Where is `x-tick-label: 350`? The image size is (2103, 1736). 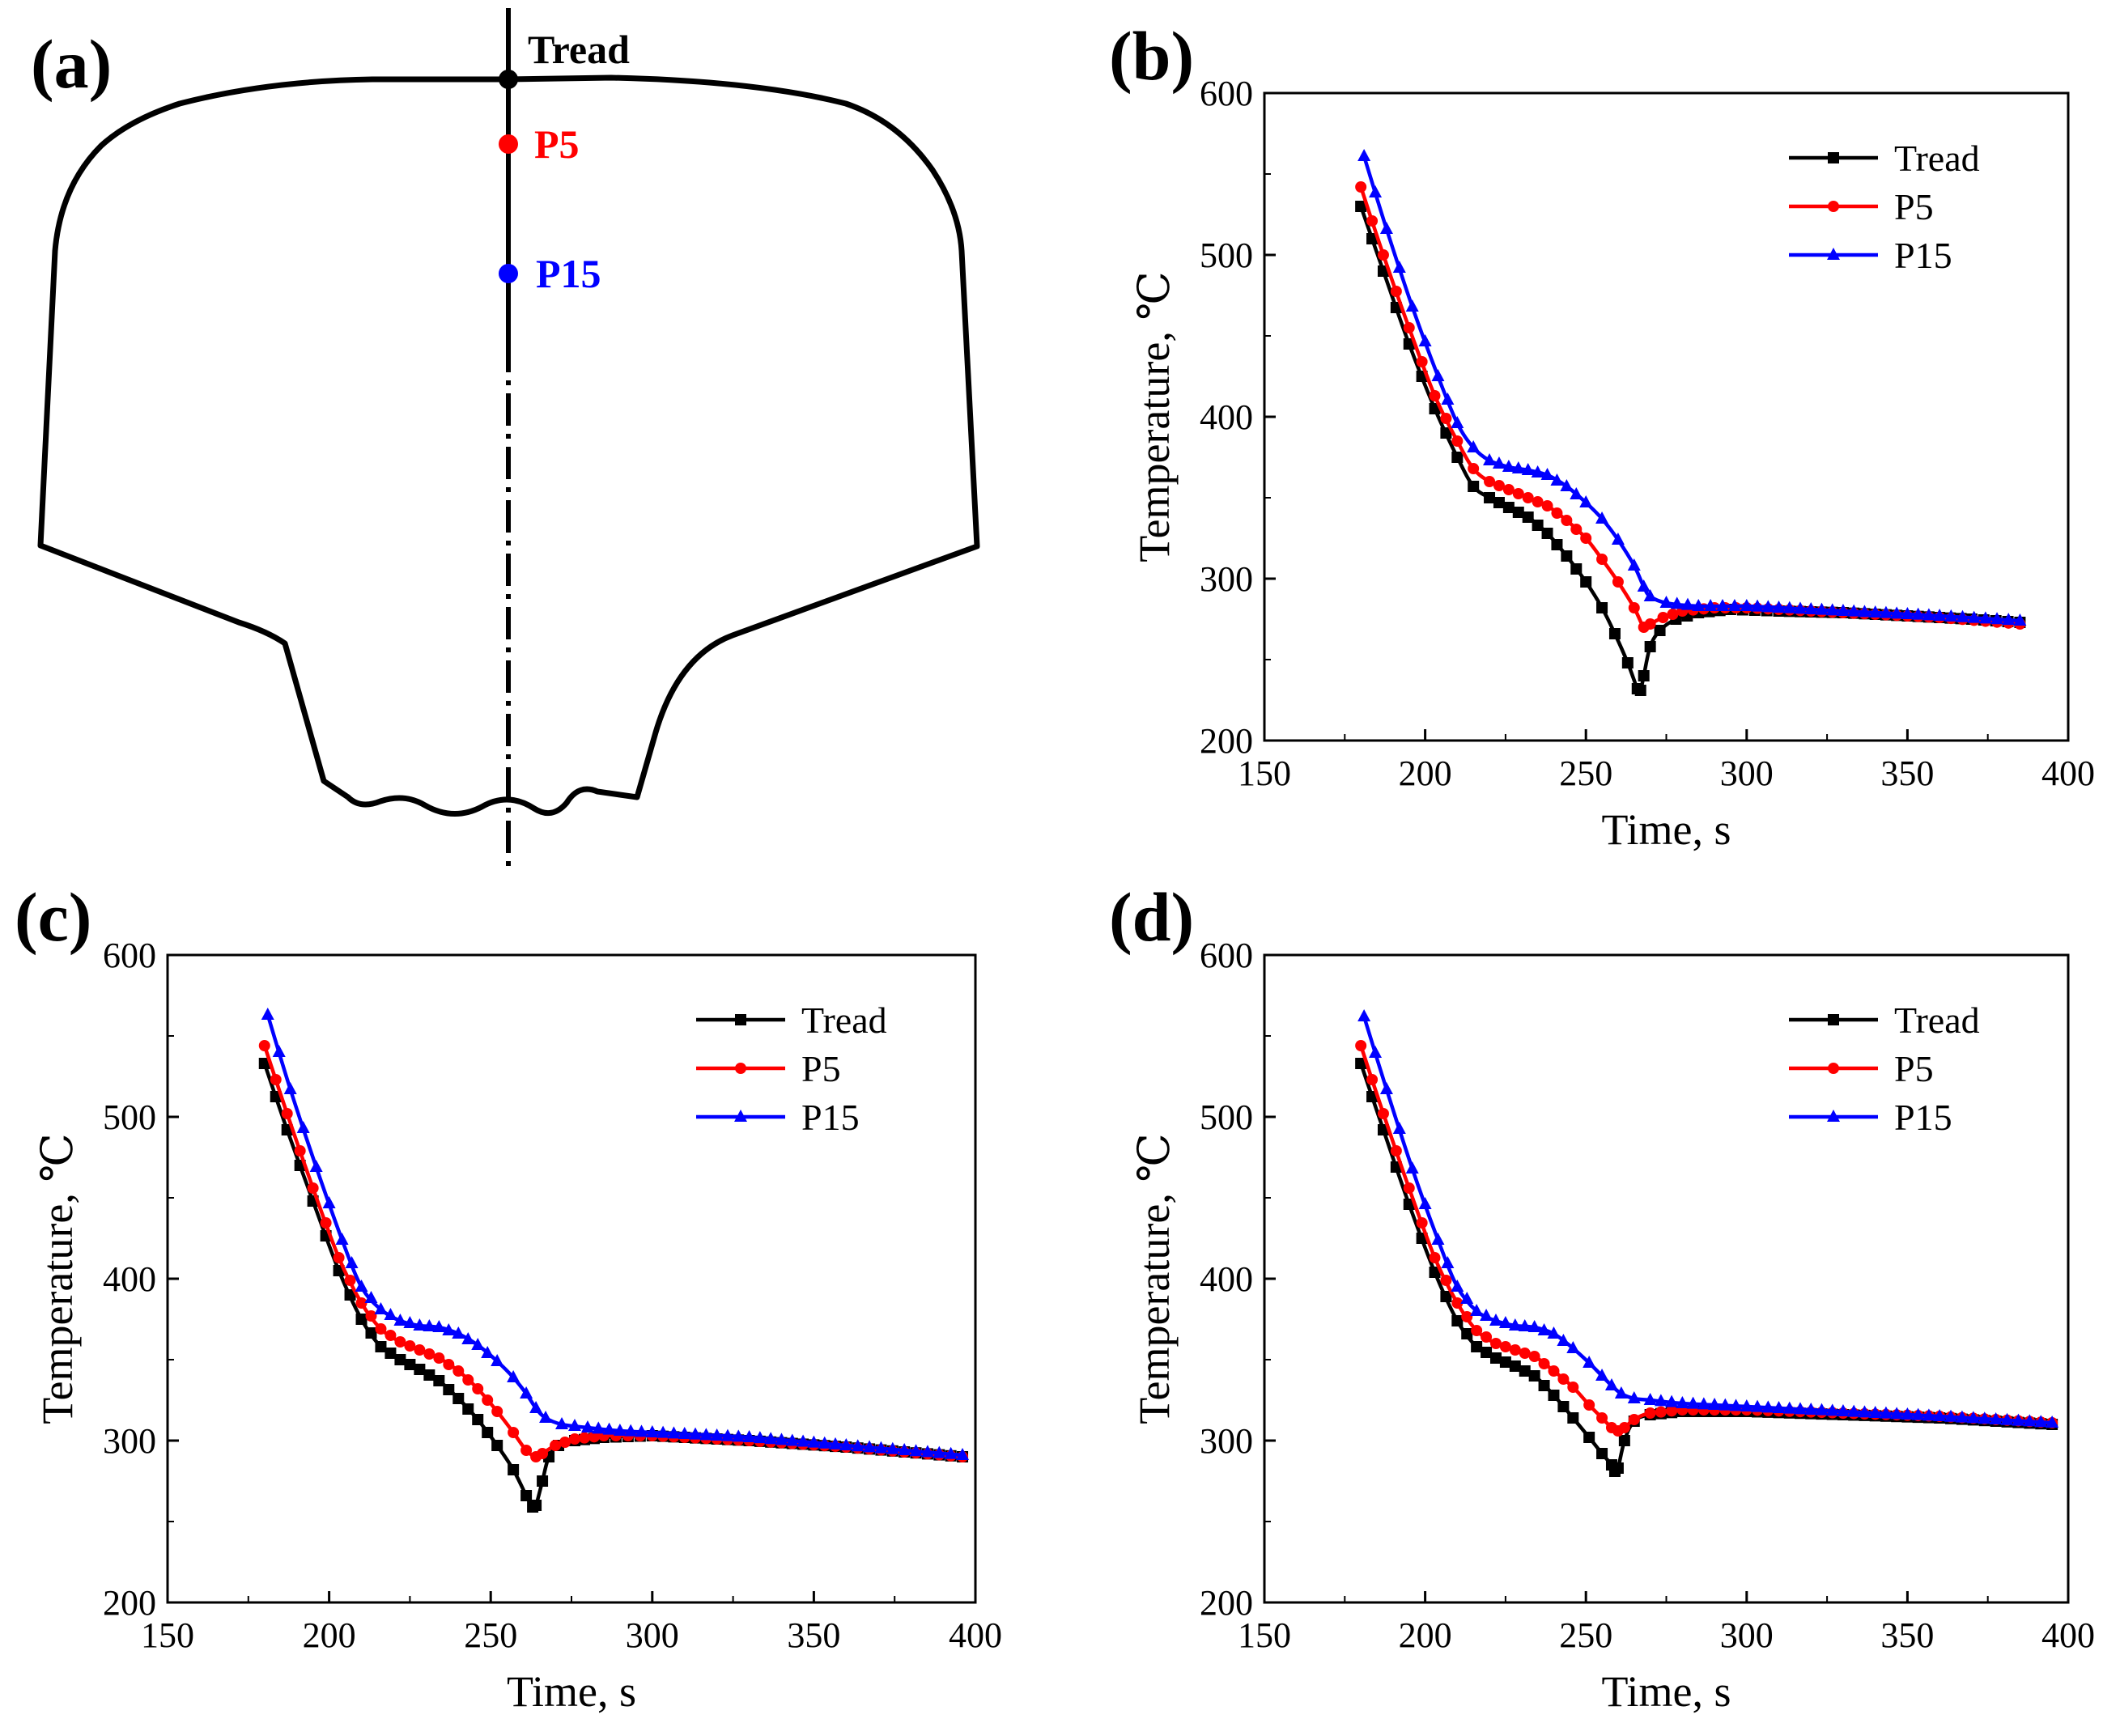 x-tick-label: 350 is located at coordinates (1907, 1635).